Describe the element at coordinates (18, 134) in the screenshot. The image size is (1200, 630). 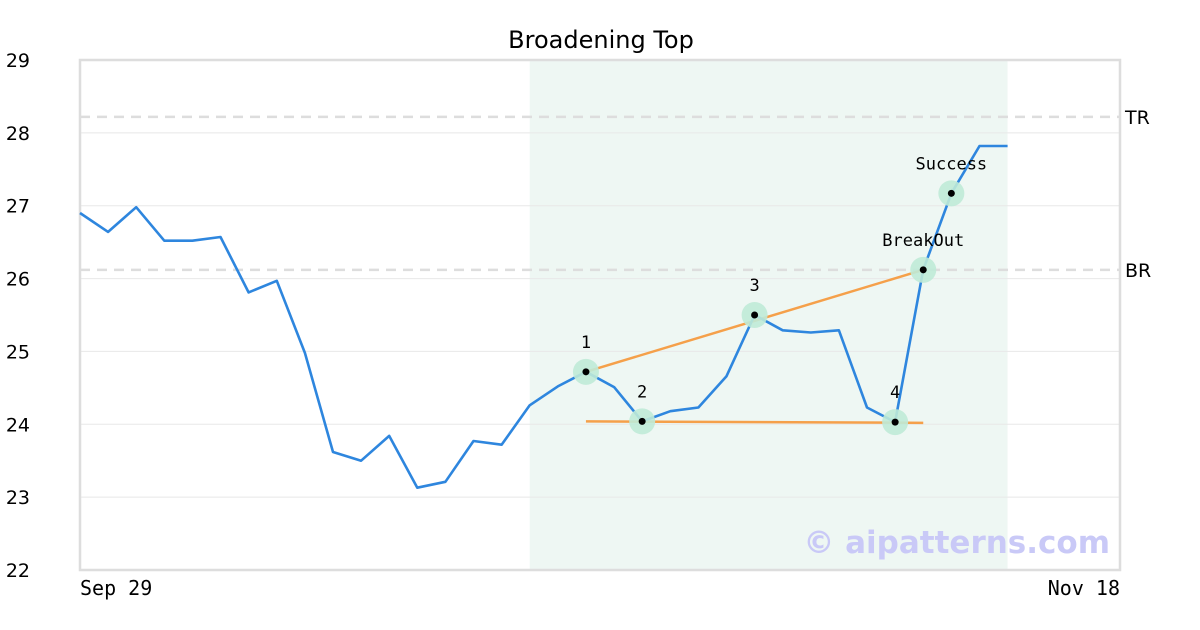
I see `y-tick-label: 28` at that location.